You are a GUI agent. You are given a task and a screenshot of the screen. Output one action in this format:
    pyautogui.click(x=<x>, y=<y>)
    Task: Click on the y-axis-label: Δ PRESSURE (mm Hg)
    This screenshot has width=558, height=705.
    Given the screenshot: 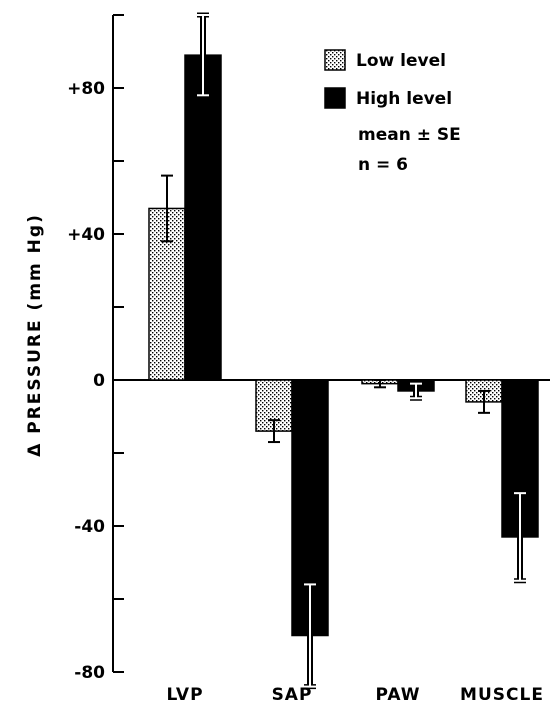 What is the action you would take?
    pyautogui.click(x=35, y=335)
    